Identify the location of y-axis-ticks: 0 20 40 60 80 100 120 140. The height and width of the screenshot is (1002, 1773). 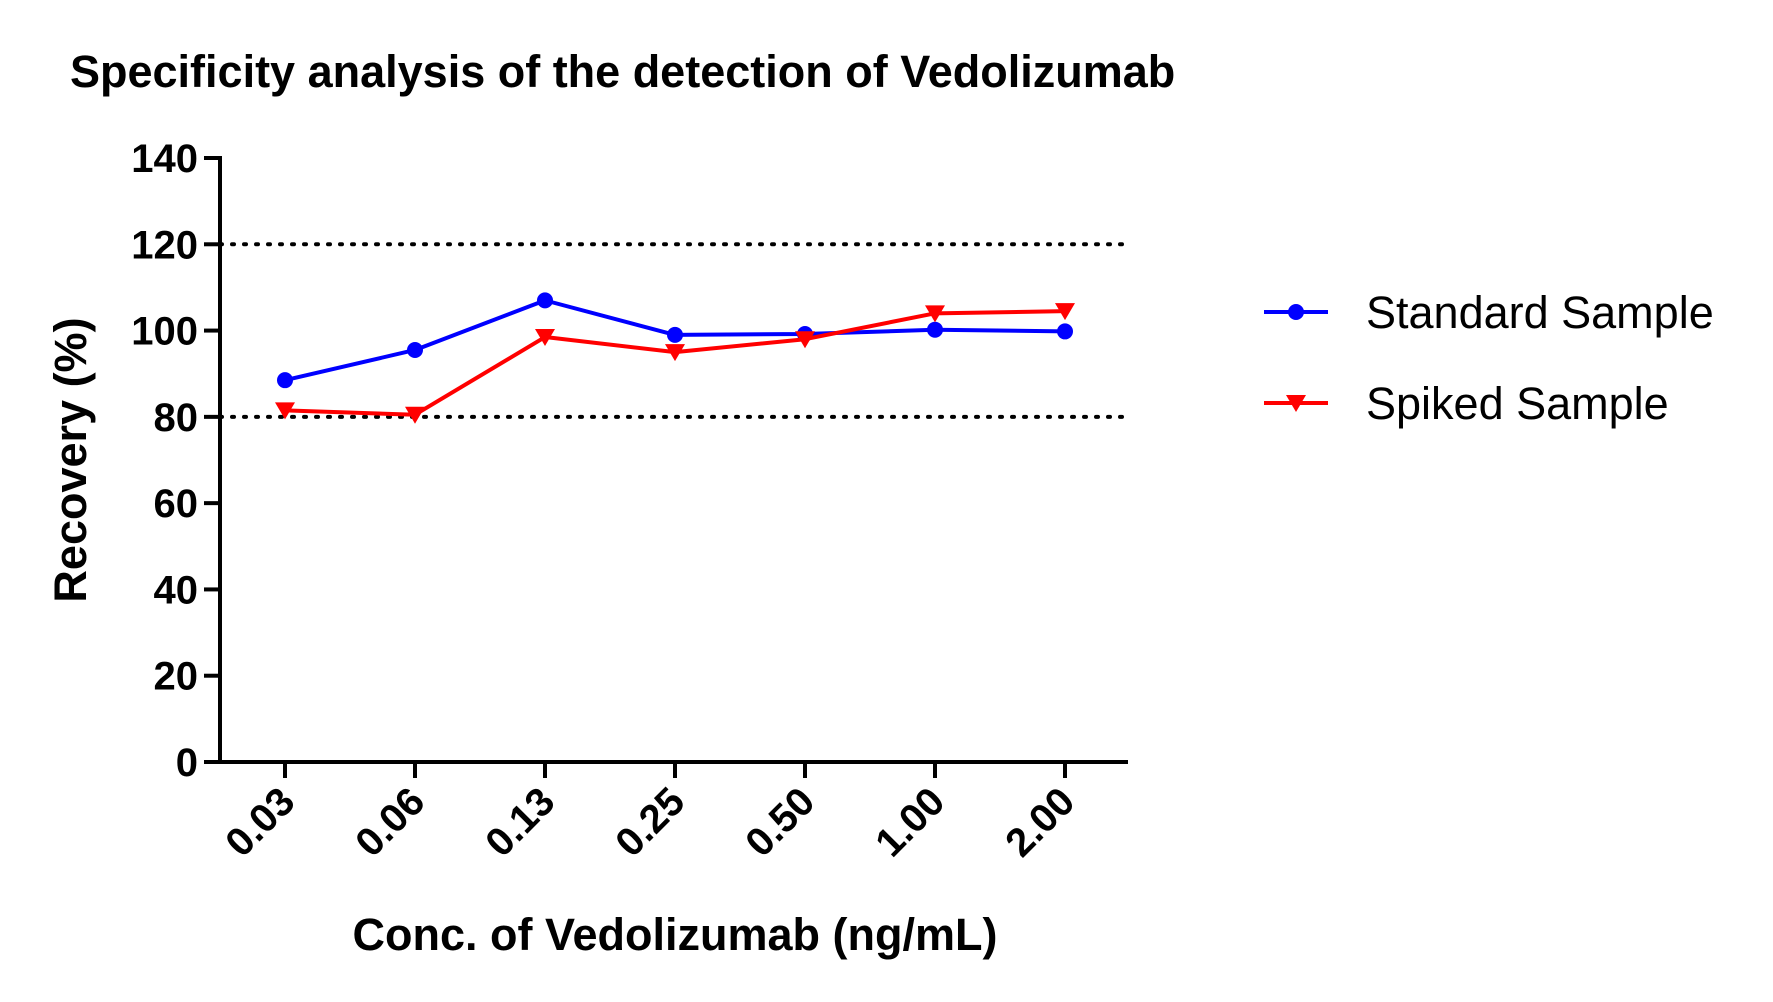
(175, 461).